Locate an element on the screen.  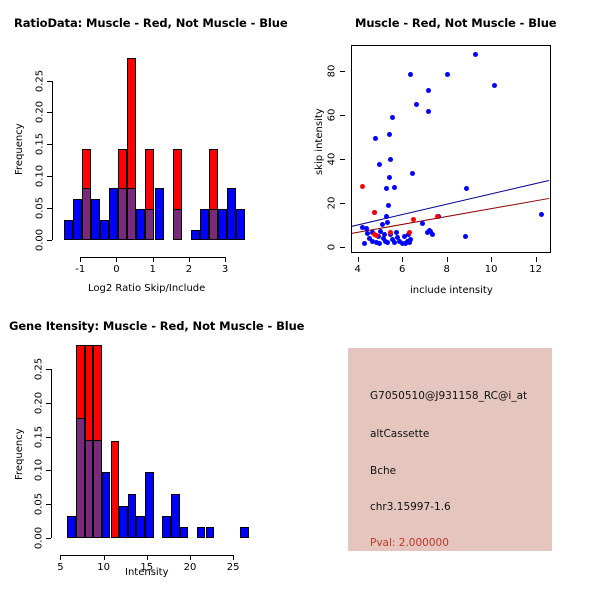
info-gene-symbol: Bche is located at coordinates (383, 471).